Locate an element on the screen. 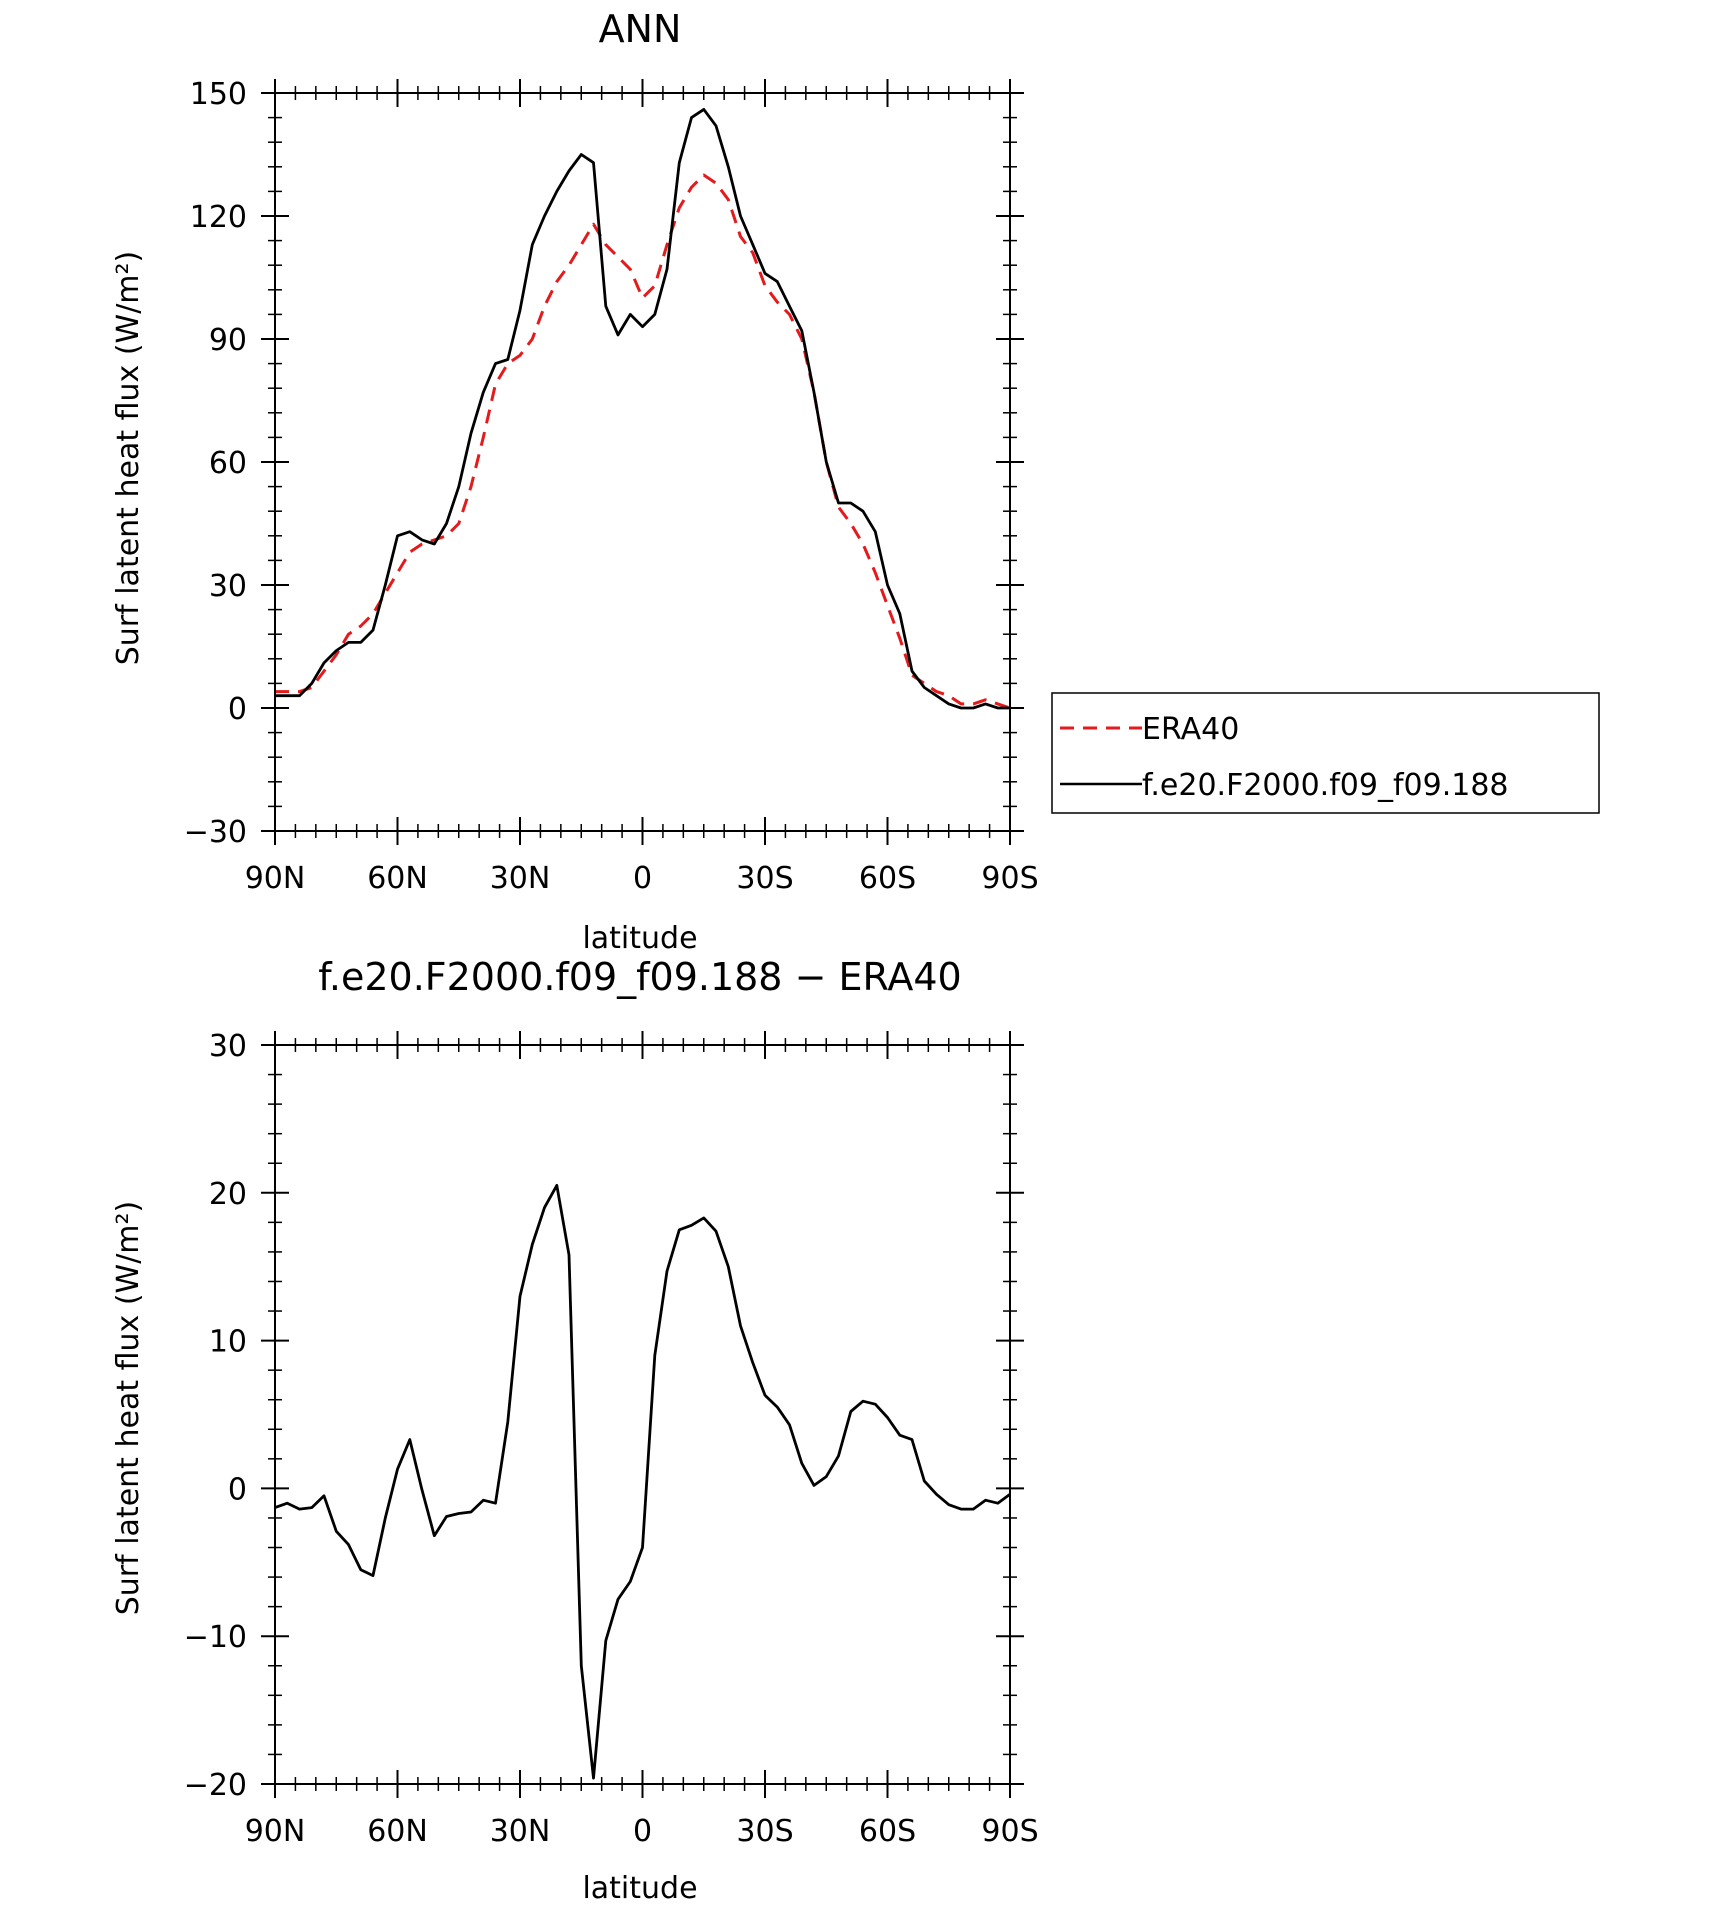 This screenshot has width=1710, height=1905. bottom-x-tick-label: 90S is located at coordinates (1009, 1831).